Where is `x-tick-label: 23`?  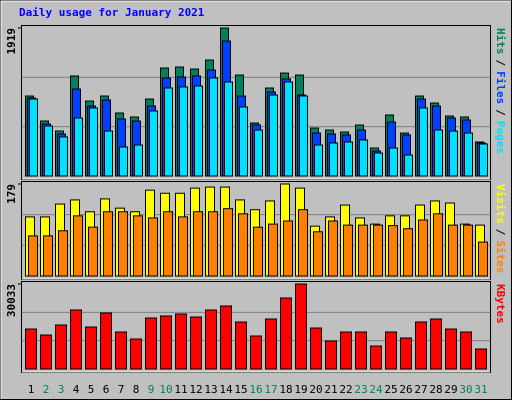
x-tick-label: 23 is located at coordinates (360, 389).